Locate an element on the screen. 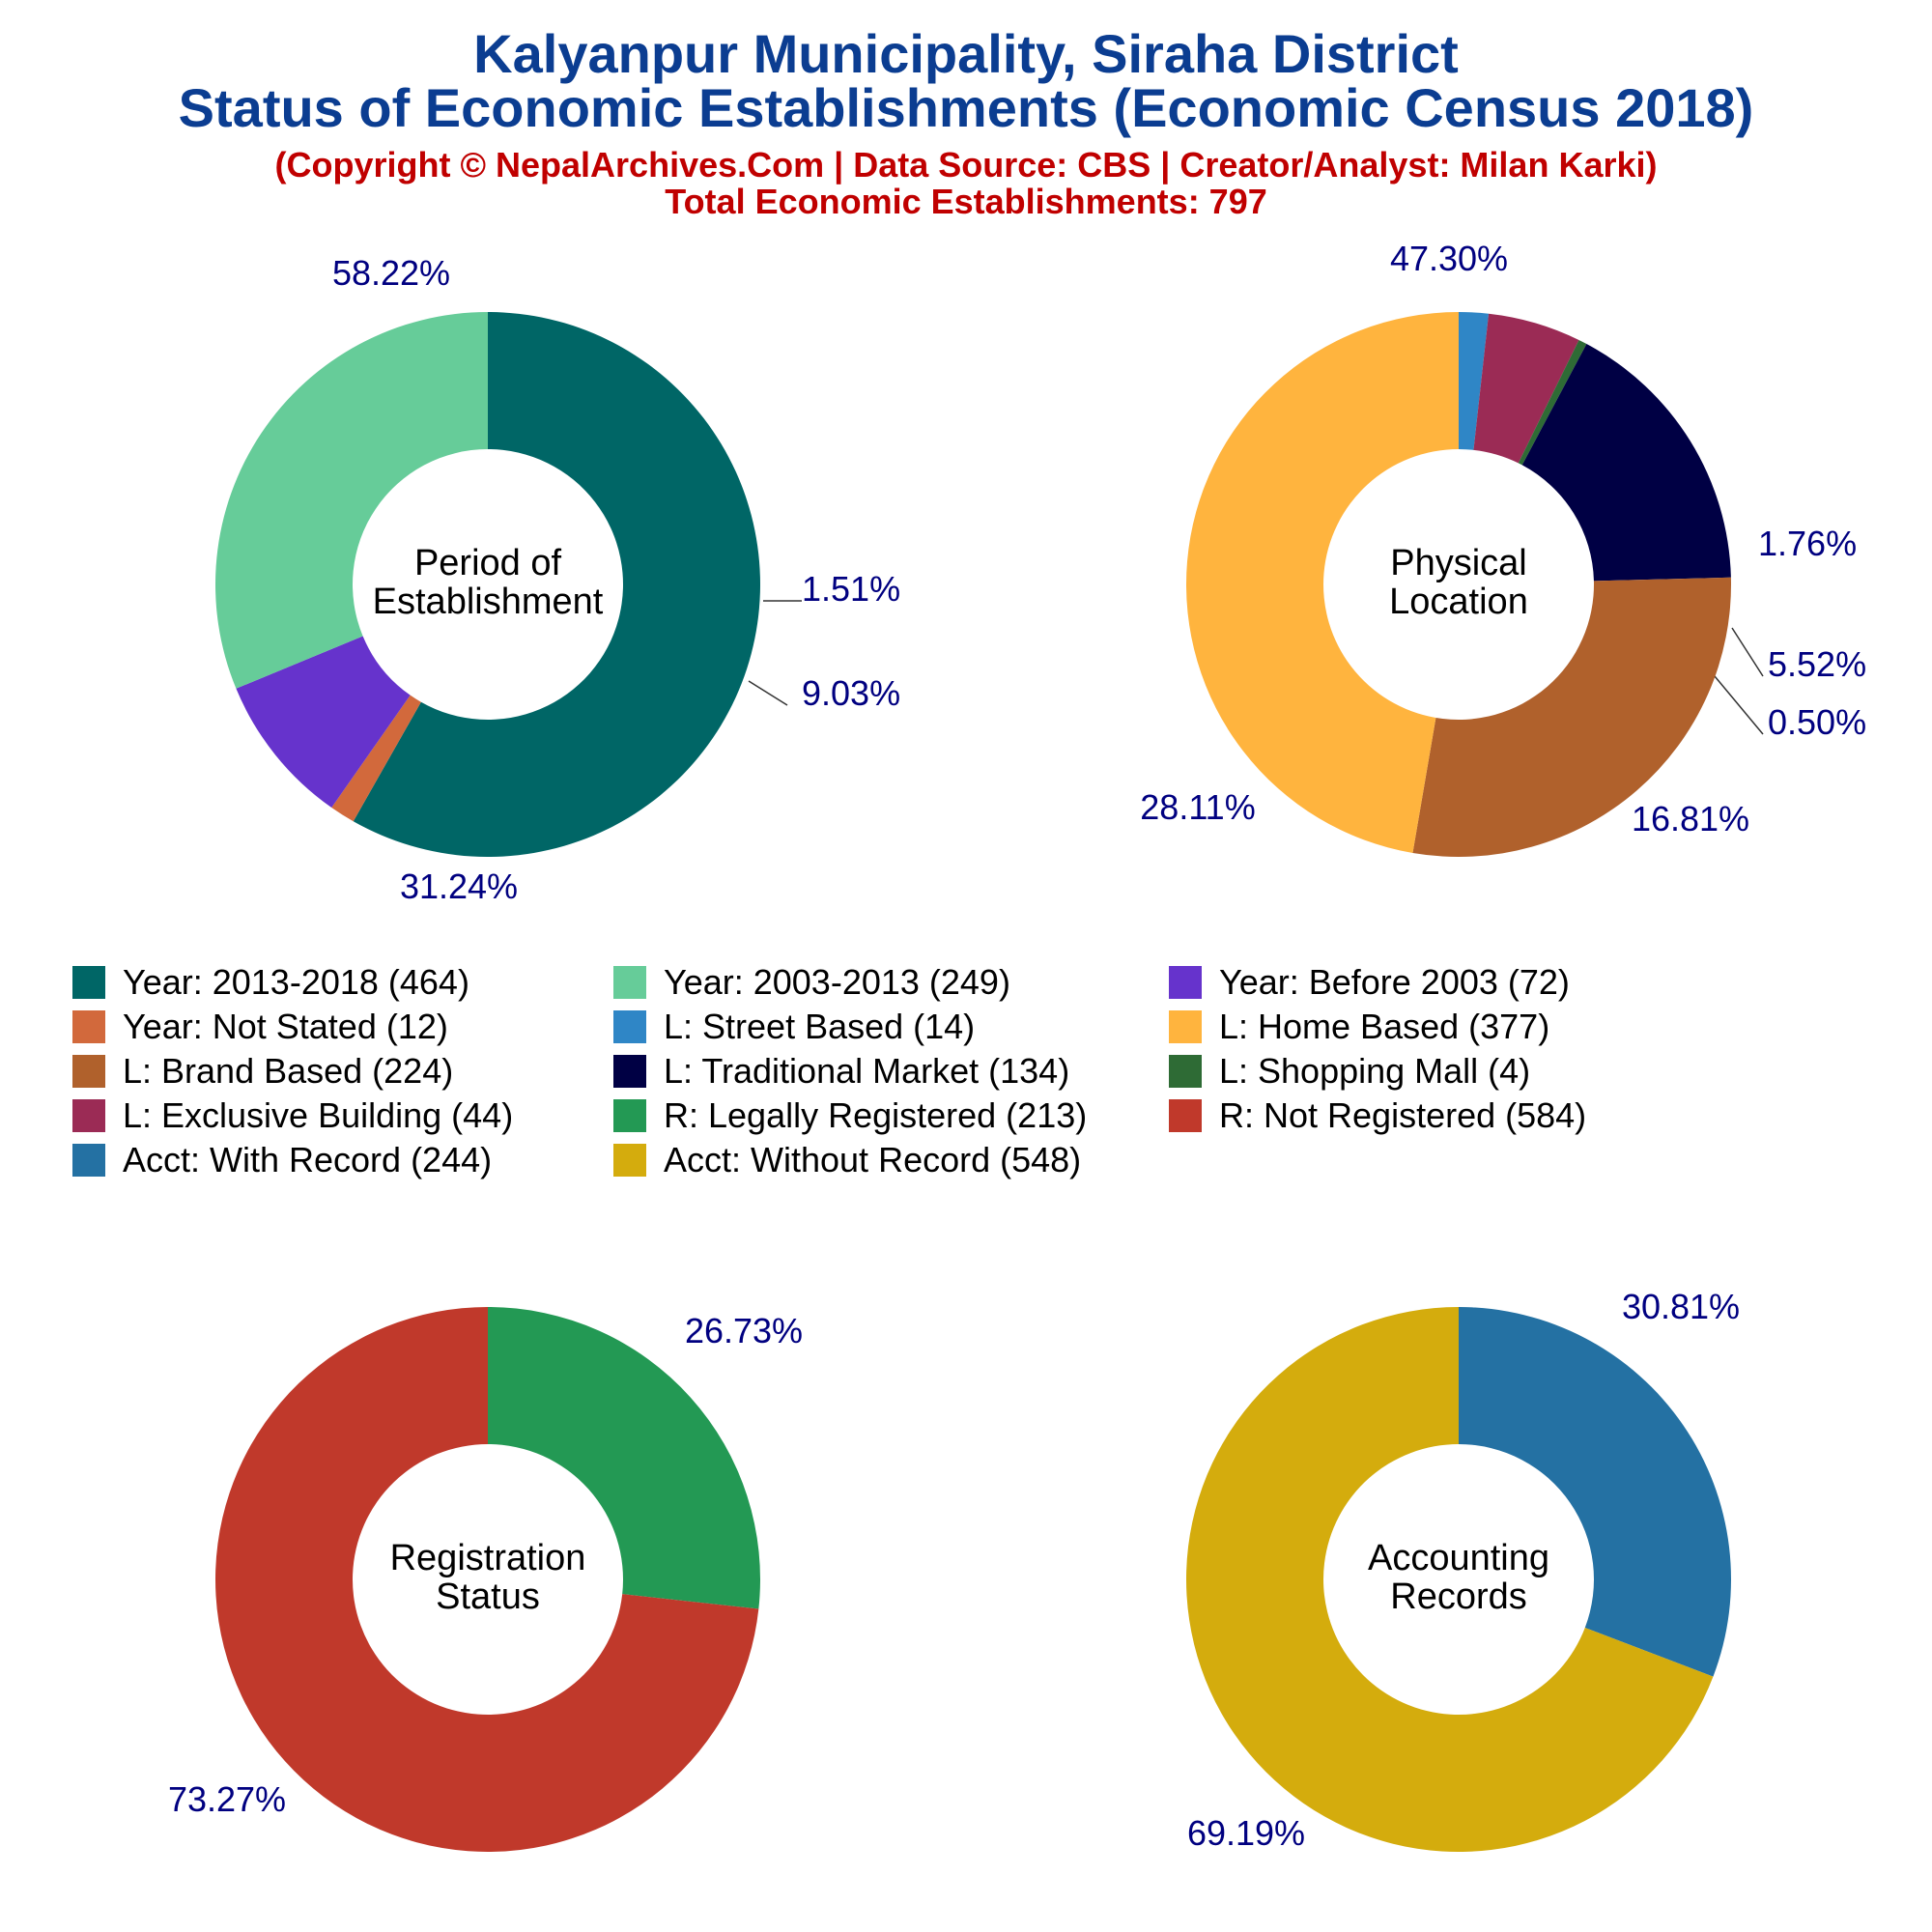  legend-item: Acct: Without Record (548) is located at coordinates (847, 1160).